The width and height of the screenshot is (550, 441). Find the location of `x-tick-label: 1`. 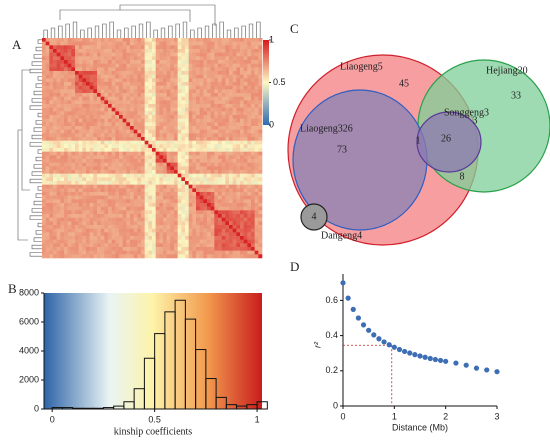

x-tick-label: 1 is located at coordinates (394, 416).